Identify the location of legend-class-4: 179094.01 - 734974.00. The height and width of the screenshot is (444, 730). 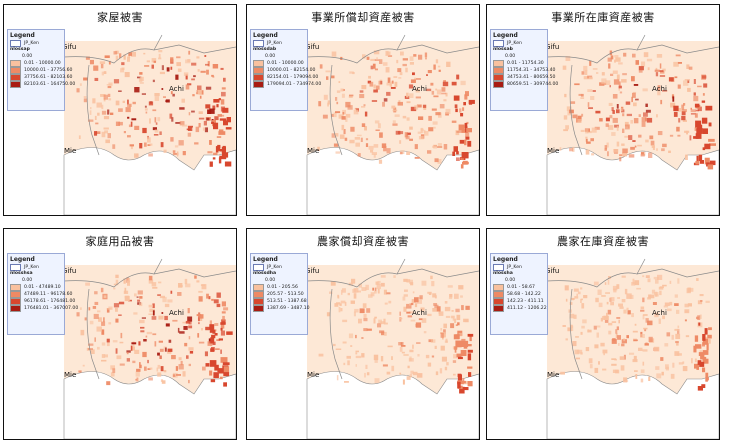
(287, 84).